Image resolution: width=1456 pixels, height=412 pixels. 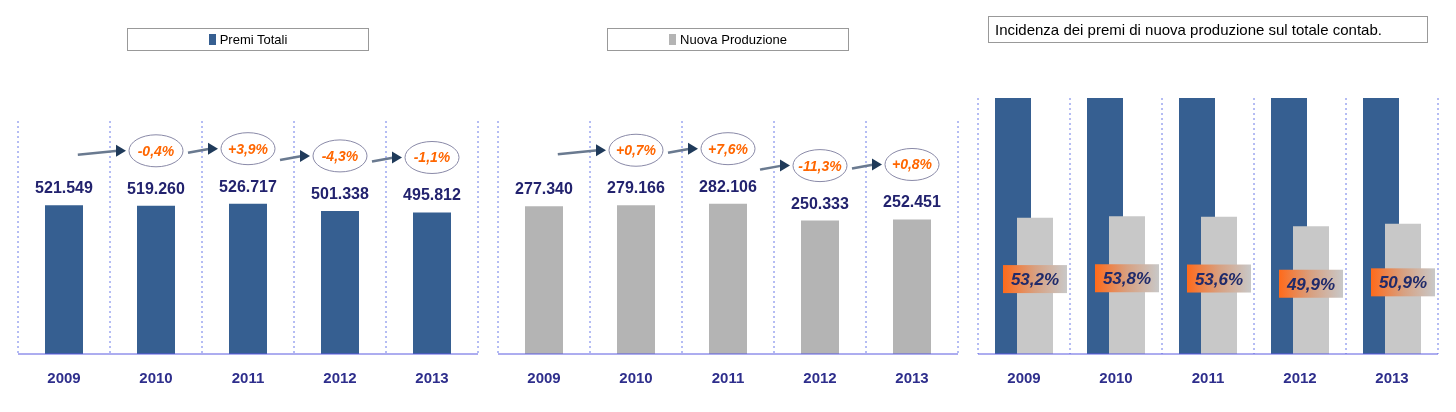 What do you see at coordinates (156, 188) in the screenshot?
I see `data-label: 519.260` at bounding box center [156, 188].